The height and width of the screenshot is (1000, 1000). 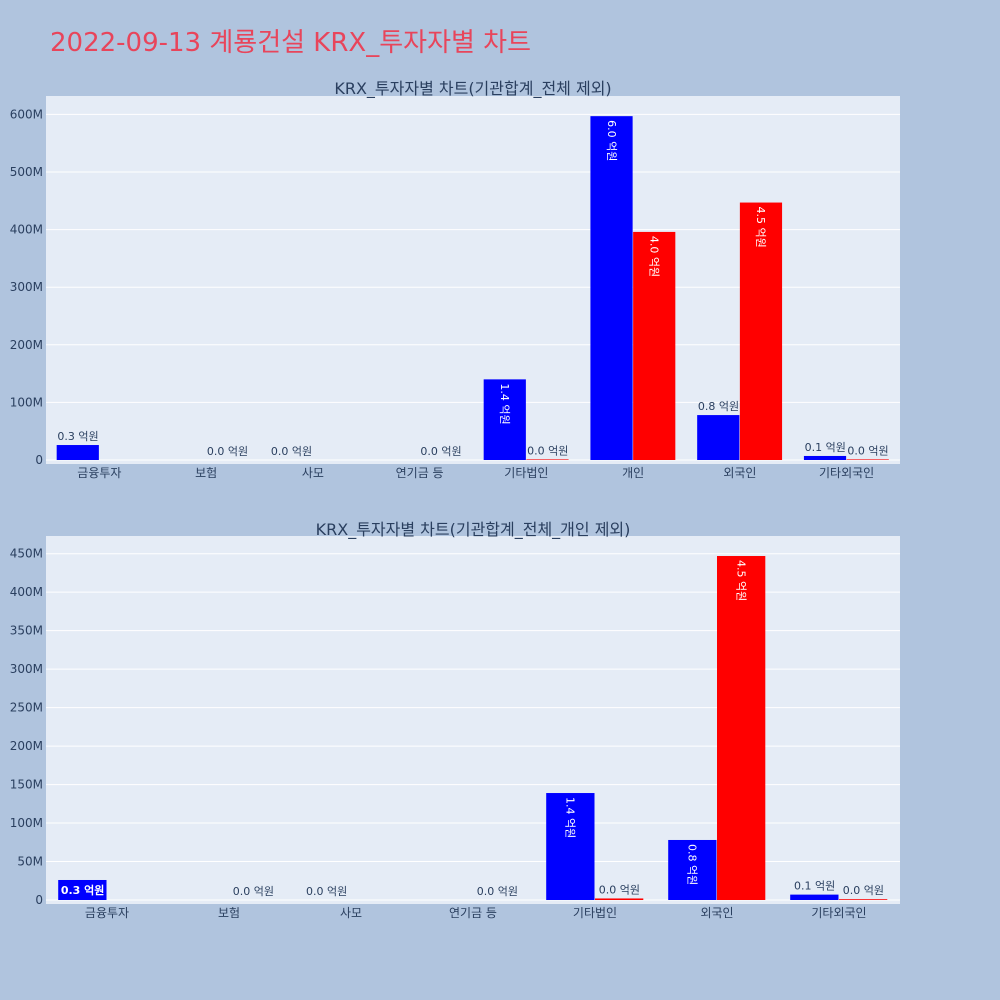 What do you see at coordinates (472, 89) in the screenshot?
I see `chart-title: KRX_투자자별 차트(기관합계_전체 제외)` at bounding box center [472, 89].